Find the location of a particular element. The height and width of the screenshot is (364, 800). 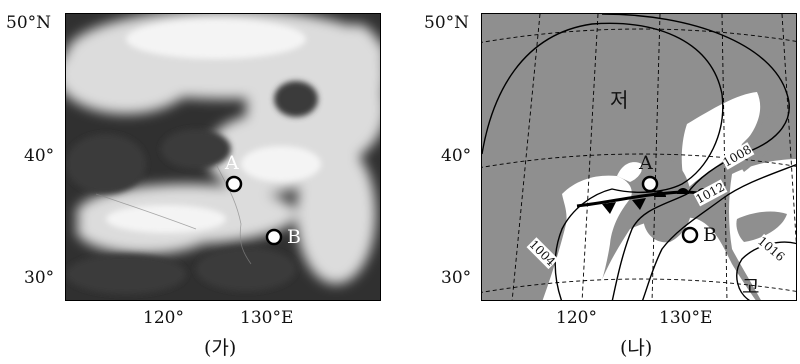

high-pressure-label: 고 is located at coordinates (751, 287).